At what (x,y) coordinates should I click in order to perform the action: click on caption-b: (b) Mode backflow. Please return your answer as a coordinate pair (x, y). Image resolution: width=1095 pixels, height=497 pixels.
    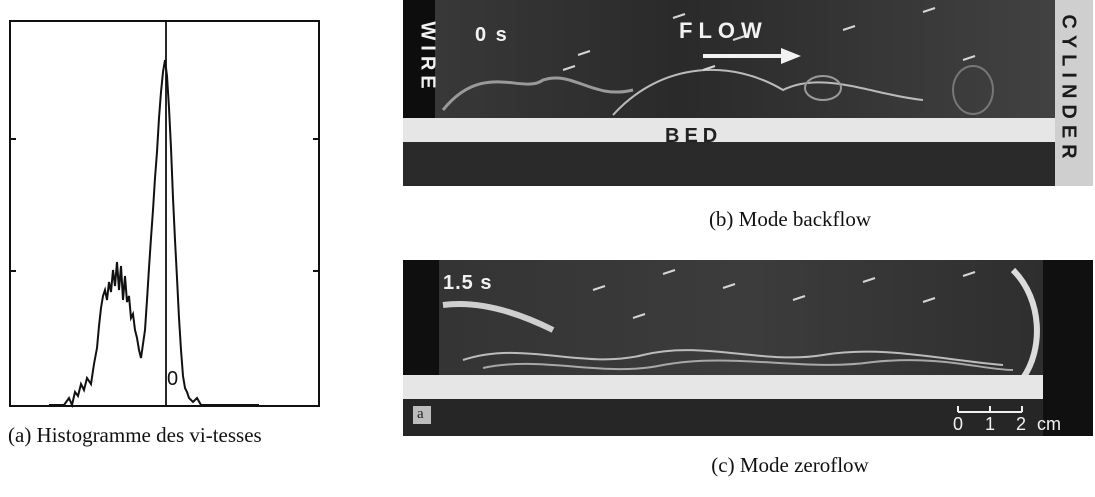
    Looking at the image, I should click on (790, 219).